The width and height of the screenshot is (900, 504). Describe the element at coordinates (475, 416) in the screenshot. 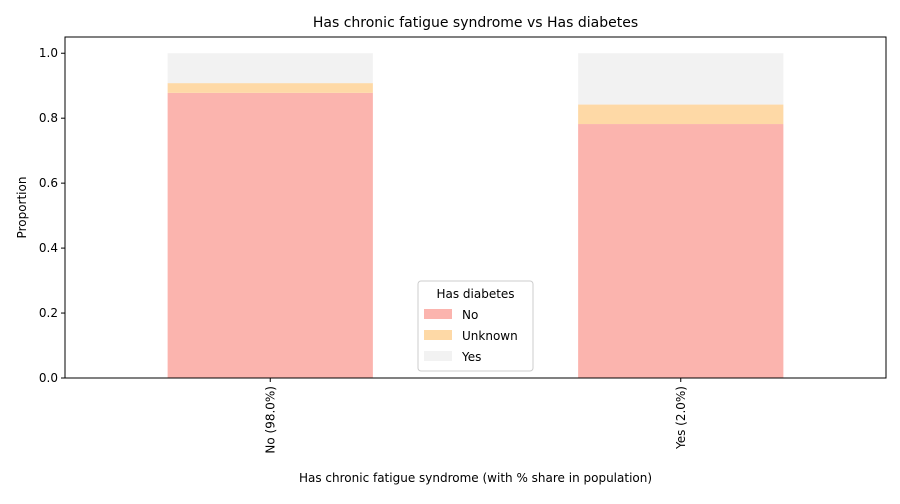

I see `x-axis: No (98.0%) Yes (2.0%)` at that location.